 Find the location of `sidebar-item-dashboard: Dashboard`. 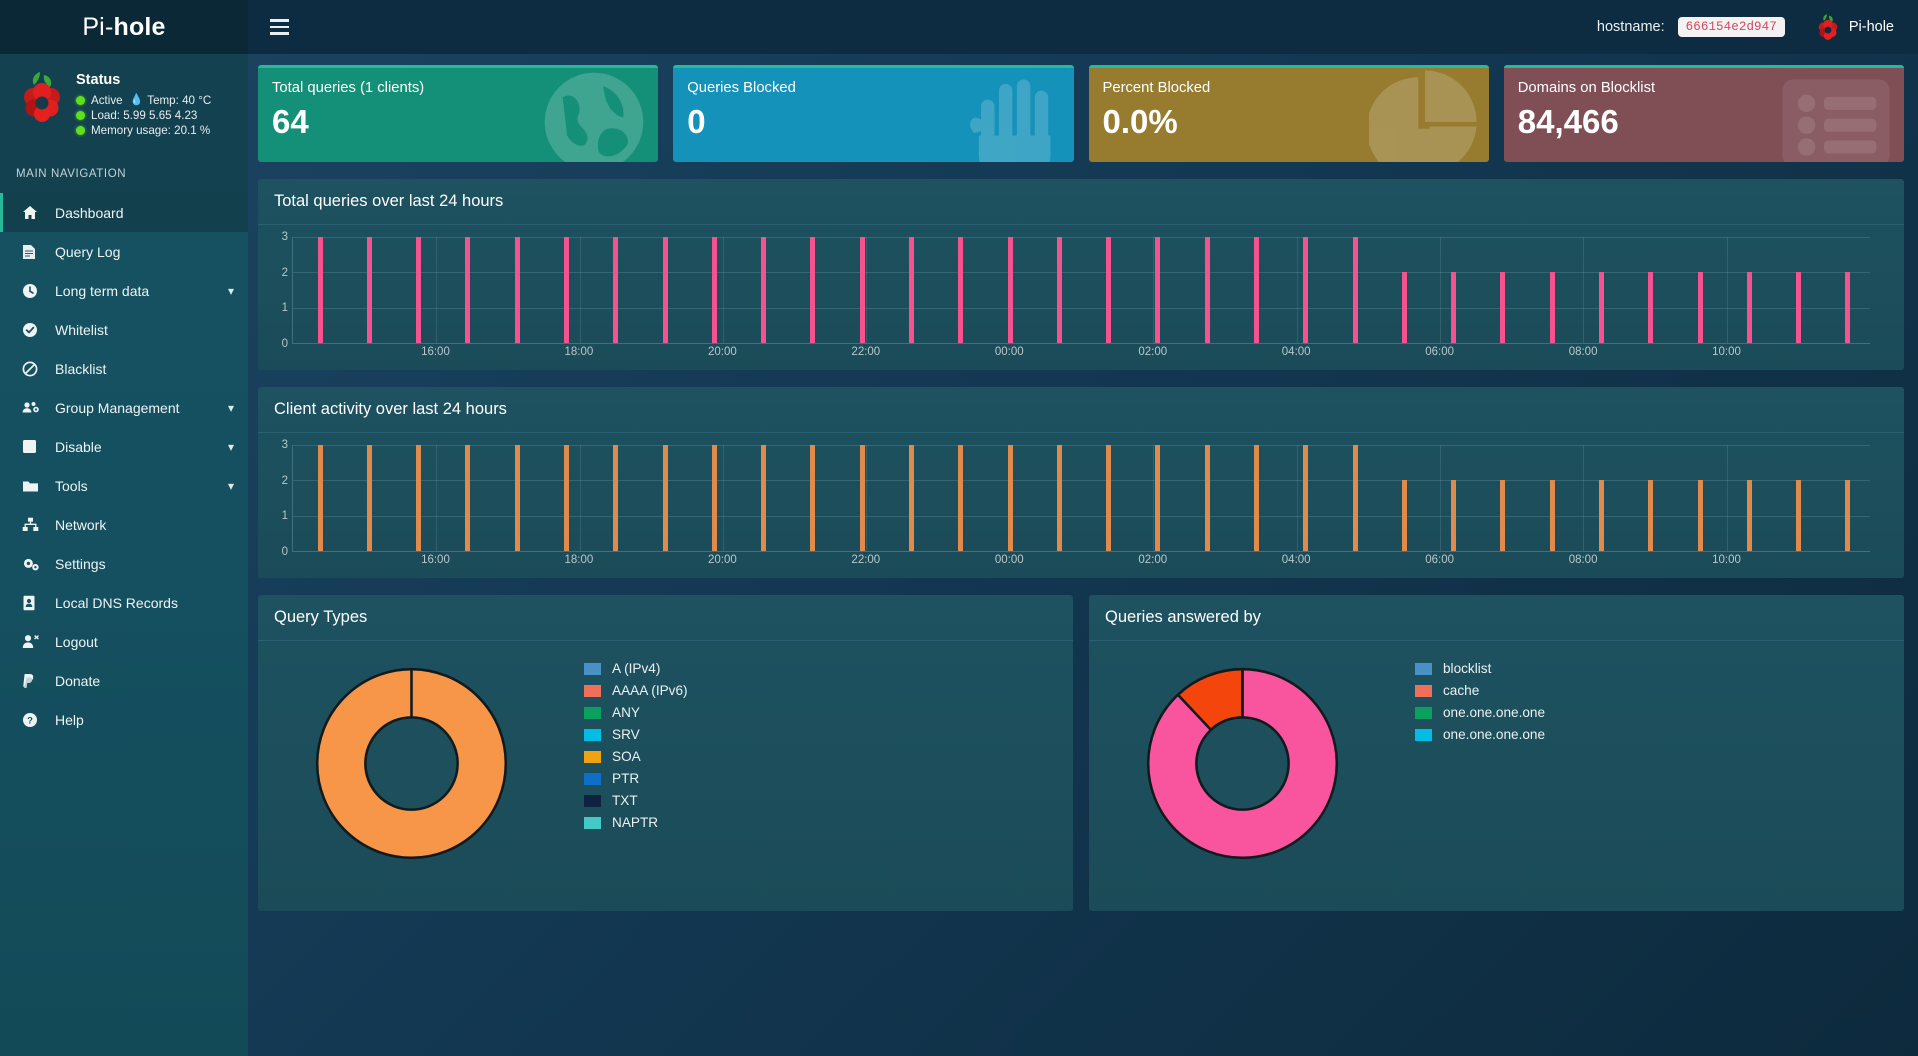

sidebar-item-dashboard: Dashboard is located at coordinates (124, 212).